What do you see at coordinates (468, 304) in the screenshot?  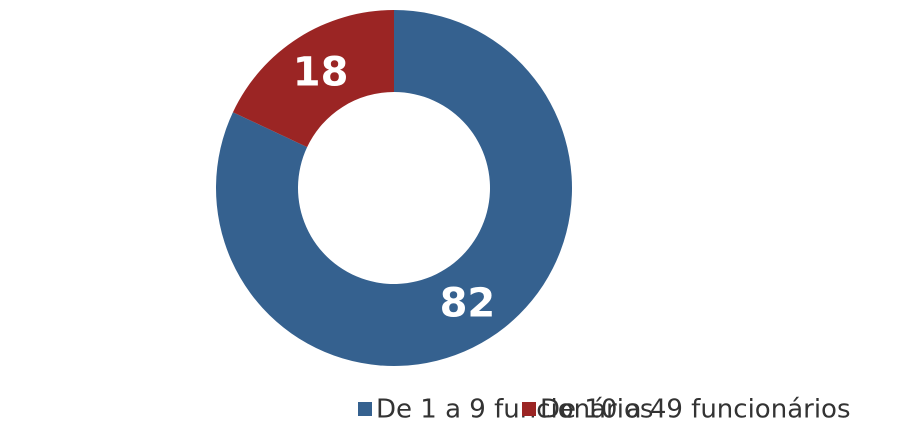 I see `data-label: 82` at bounding box center [468, 304].